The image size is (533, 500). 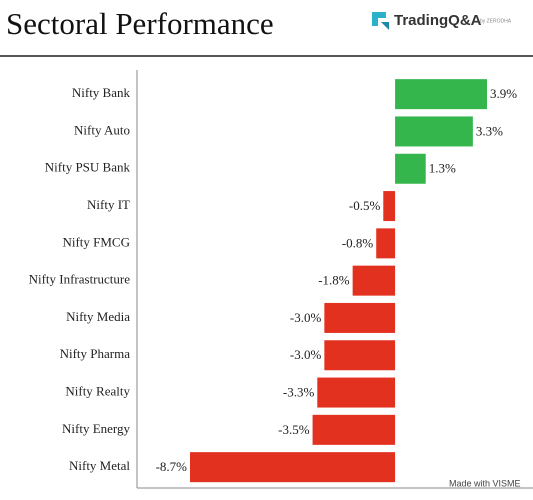 What do you see at coordinates (95, 353) in the screenshot?
I see `category-label: Nifty Pharma` at bounding box center [95, 353].